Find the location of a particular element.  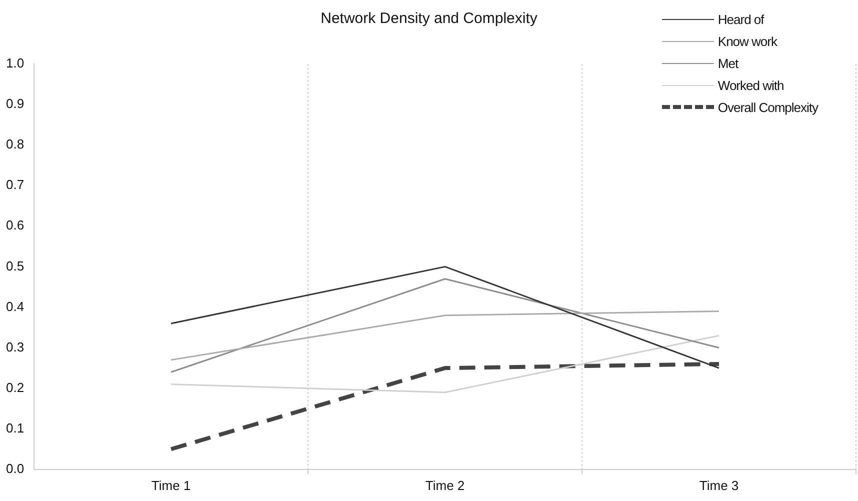

y-tick-label: 0.8 is located at coordinates (15, 144).